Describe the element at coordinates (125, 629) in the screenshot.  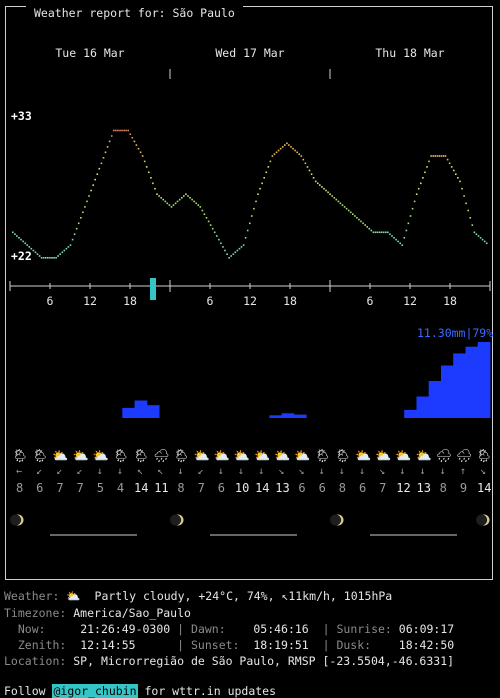
I see `now-value: 21:26:49-0300` at that location.